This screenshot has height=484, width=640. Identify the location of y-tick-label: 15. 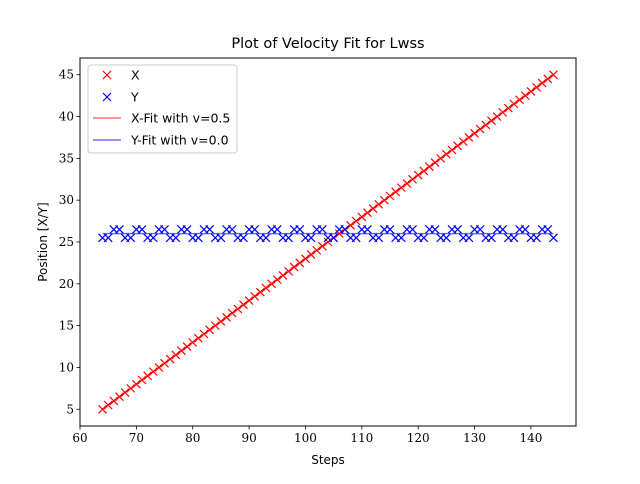
(66, 326).